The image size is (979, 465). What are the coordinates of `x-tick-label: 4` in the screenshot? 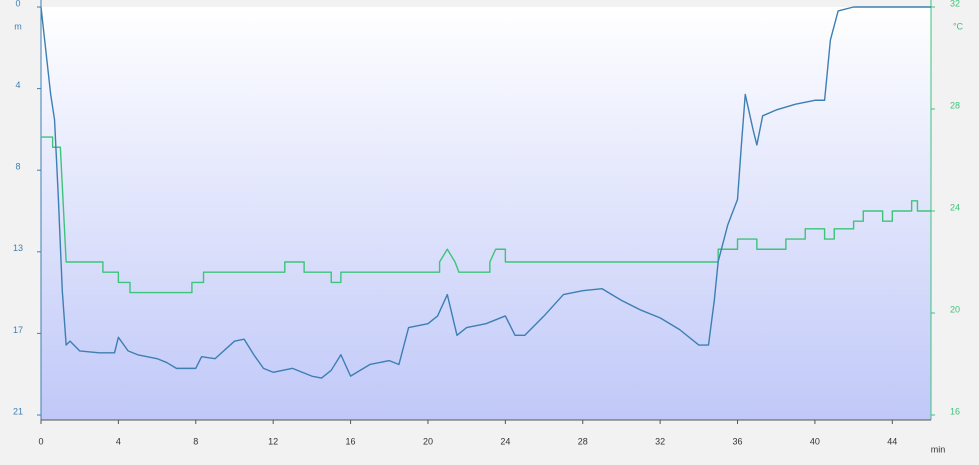 It's located at (118, 441).